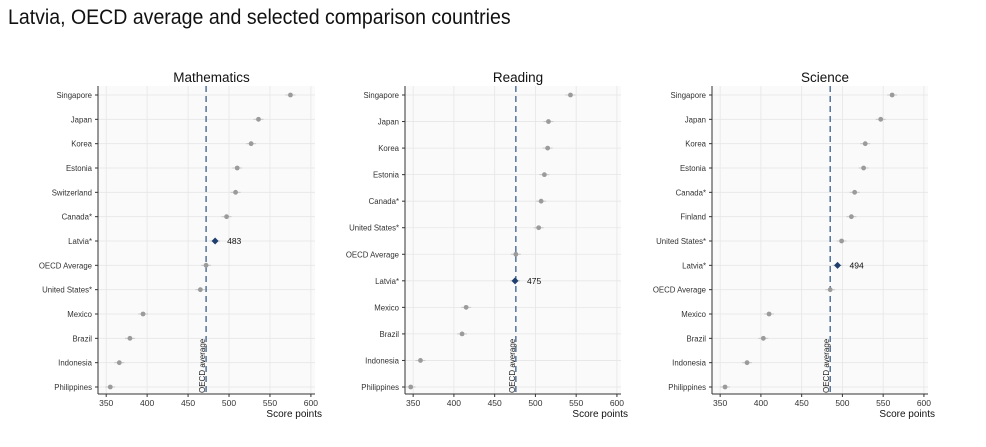 This screenshot has height=447, width=986. Describe the element at coordinates (270, 403) in the screenshot. I see `x-tick-label: 550` at that location.